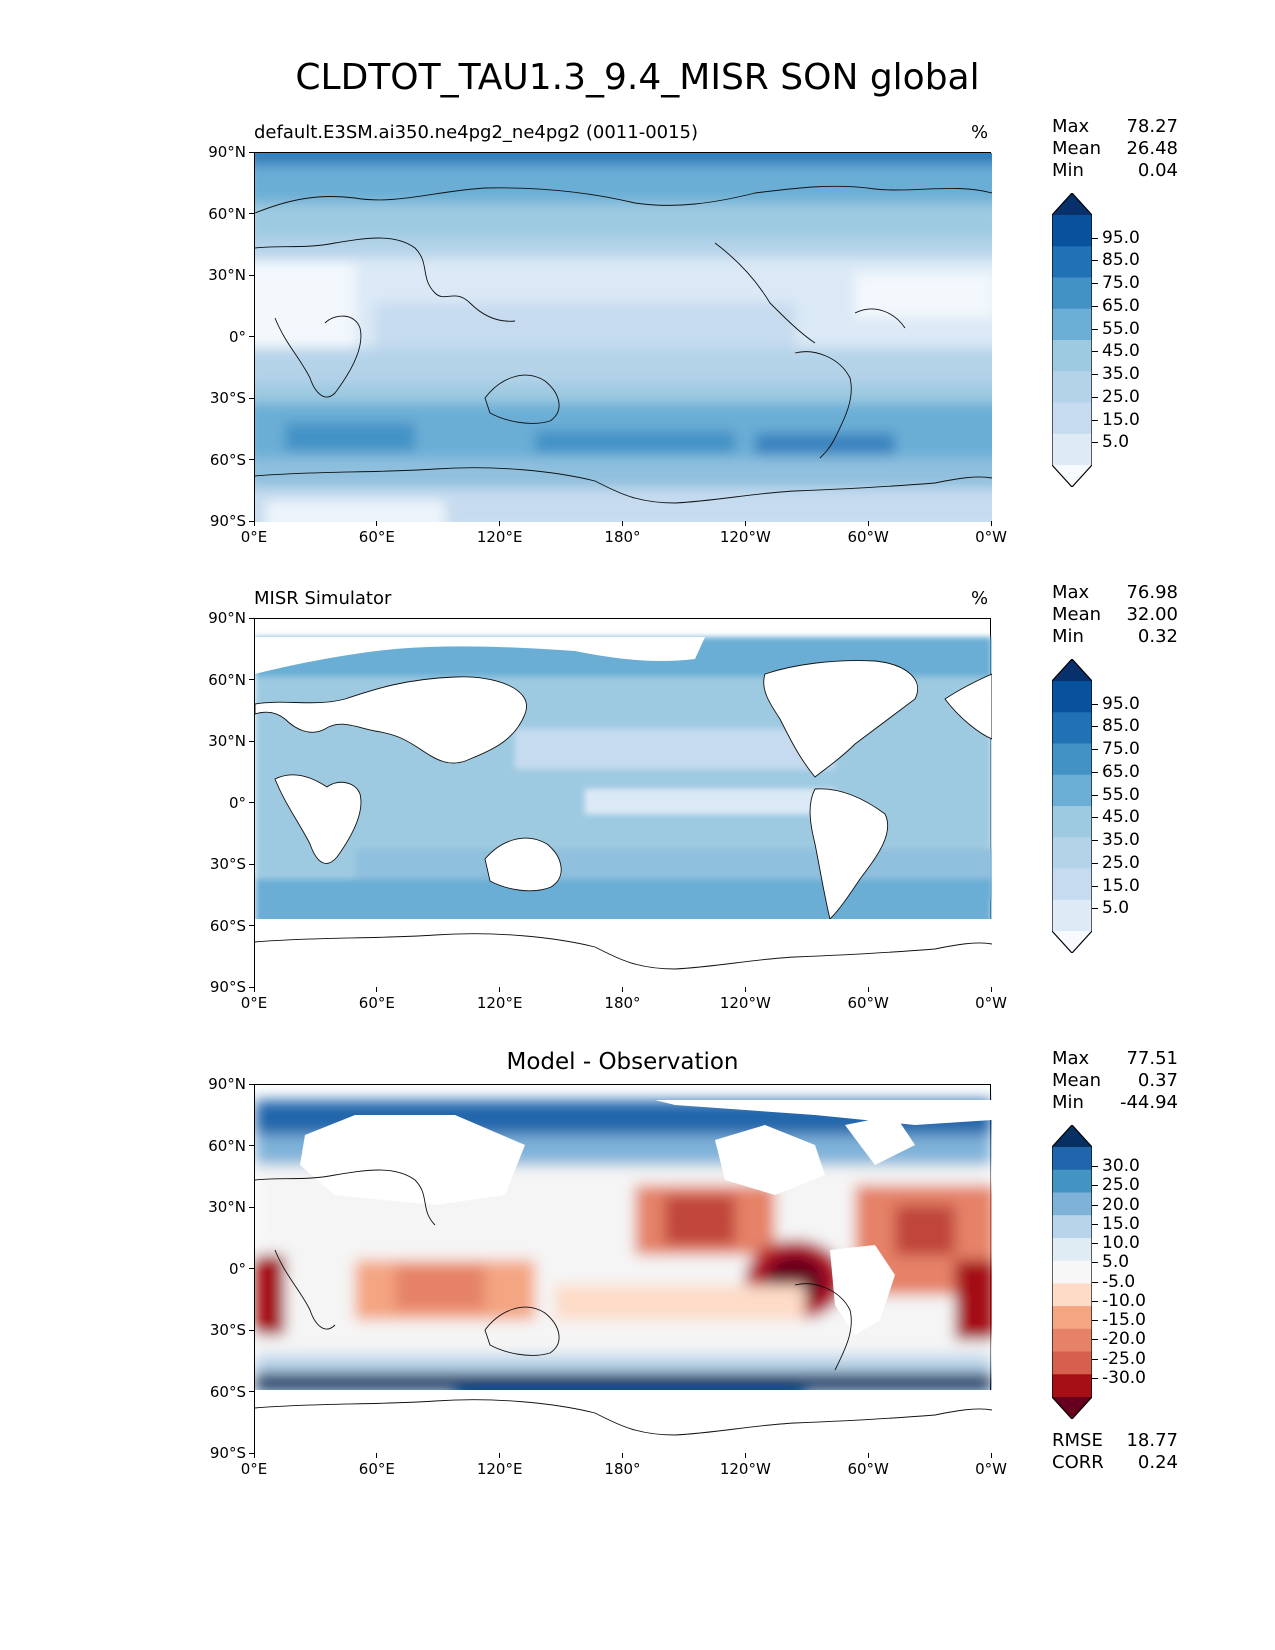  Describe the element at coordinates (622, 1062) in the screenshot. I see `panel3-title: Model - Observation` at that location.